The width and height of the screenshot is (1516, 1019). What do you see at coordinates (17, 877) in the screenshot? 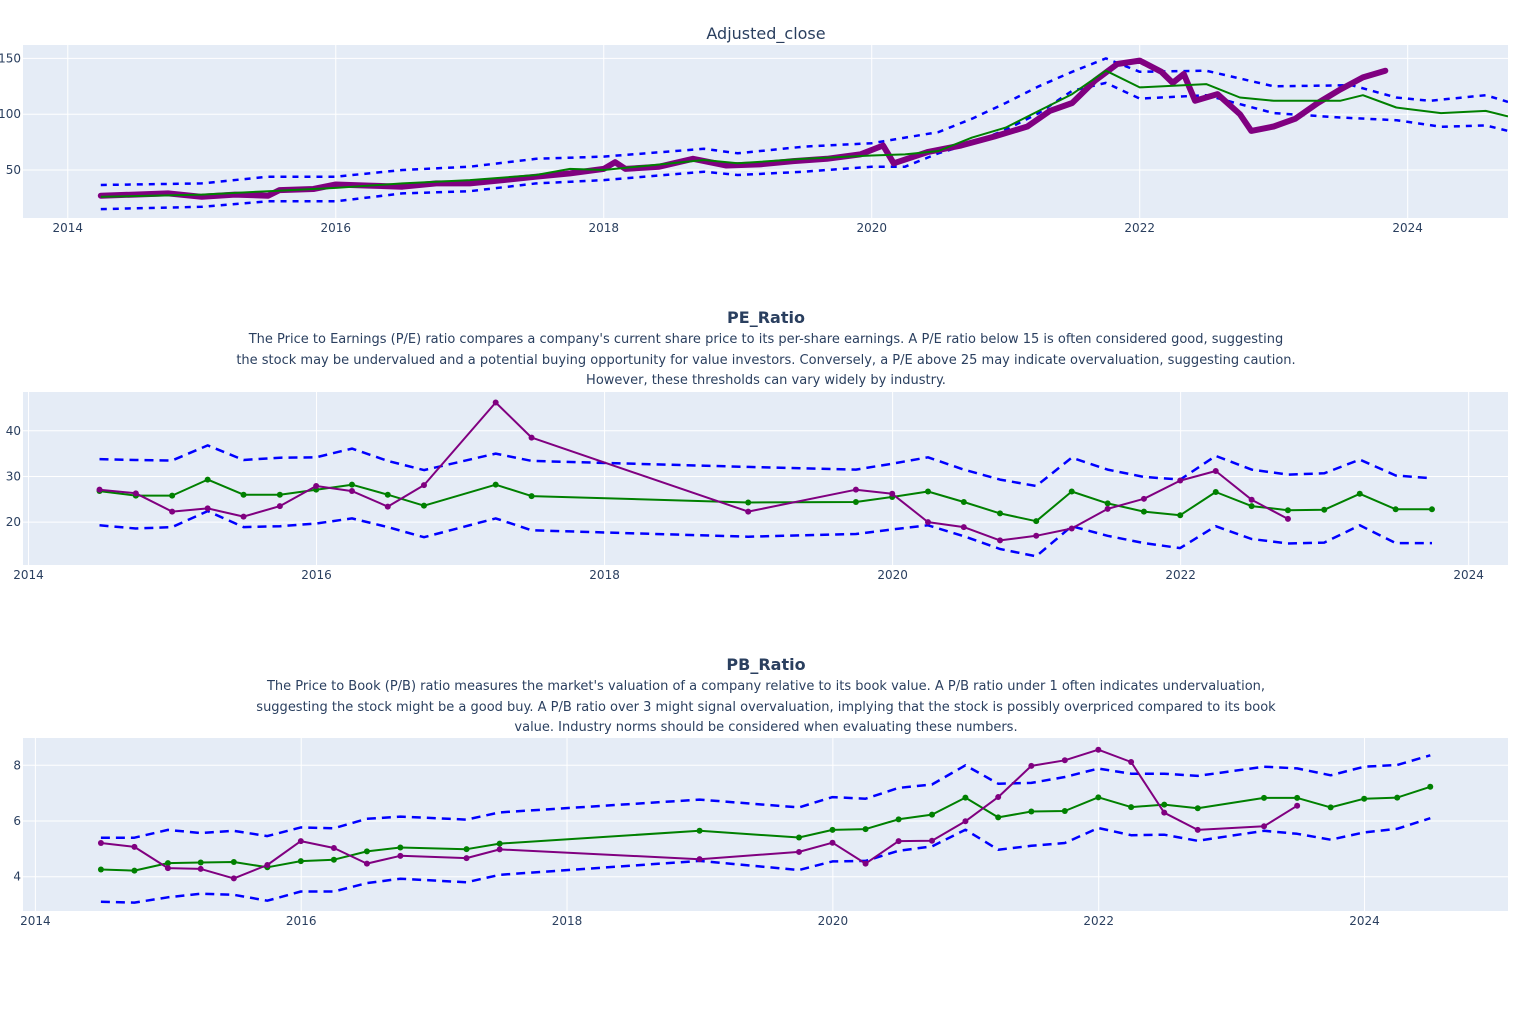
I see `y-tick-label: 4` at bounding box center [17, 877].